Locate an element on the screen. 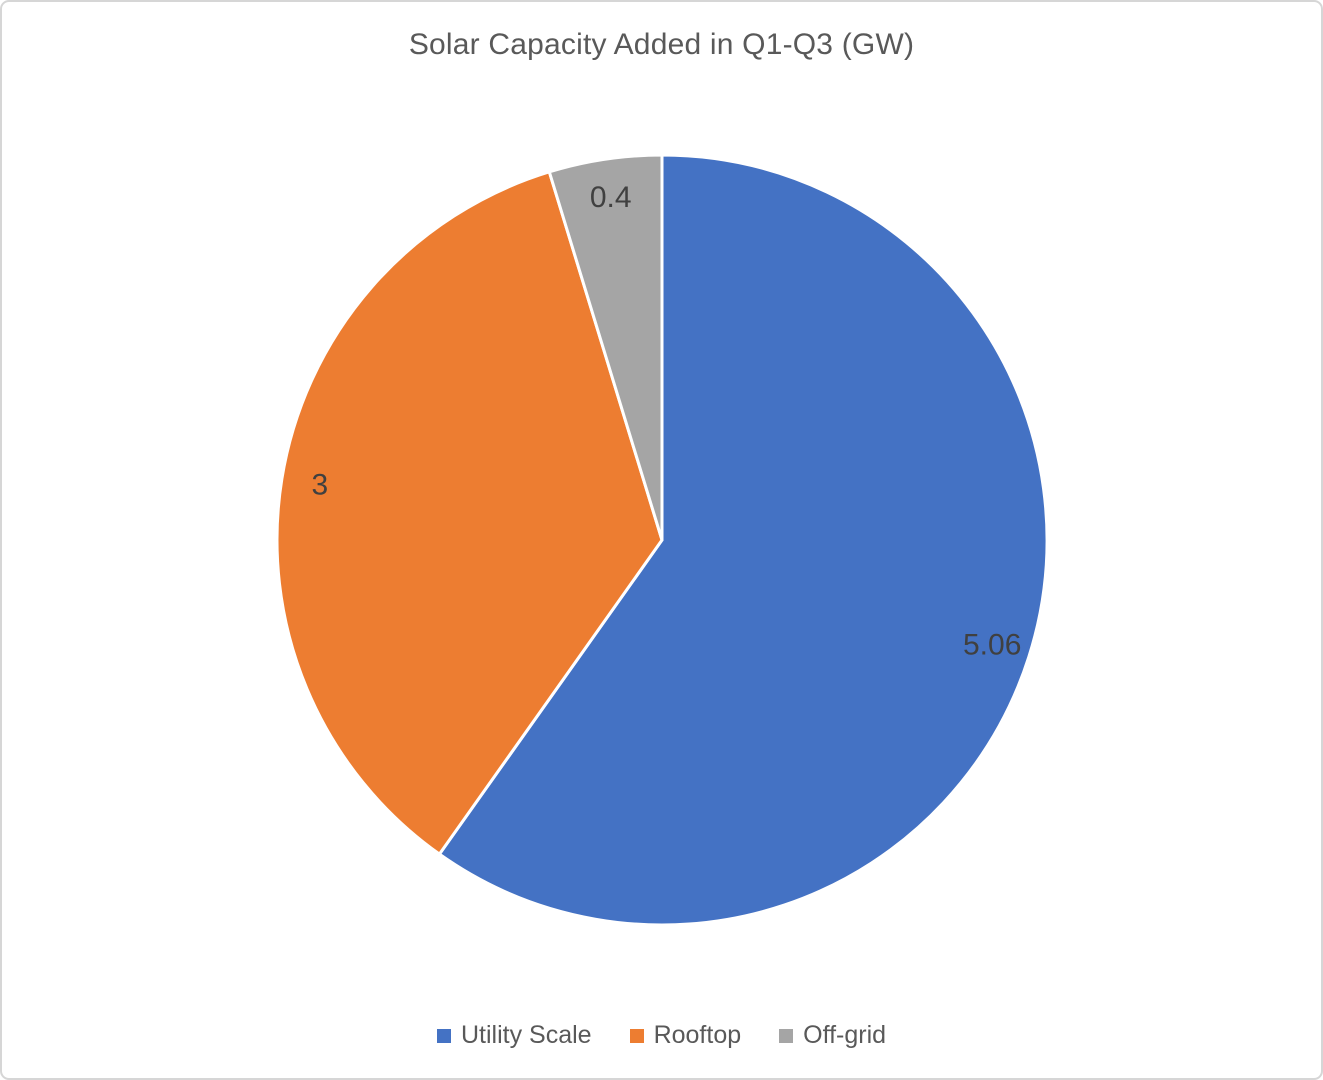 This screenshot has height=1080, width=1323. data-label-rooftop: 3 is located at coordinates (320, 484).